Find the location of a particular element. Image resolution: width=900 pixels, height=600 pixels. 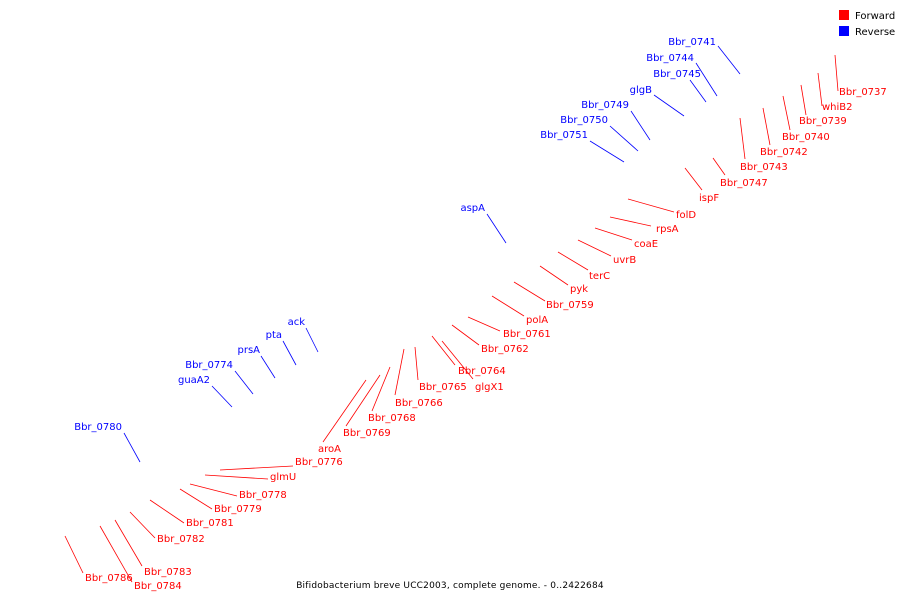

gene-label-bbr-0762: Bbr_0762 is located at coordinates (490, 339).